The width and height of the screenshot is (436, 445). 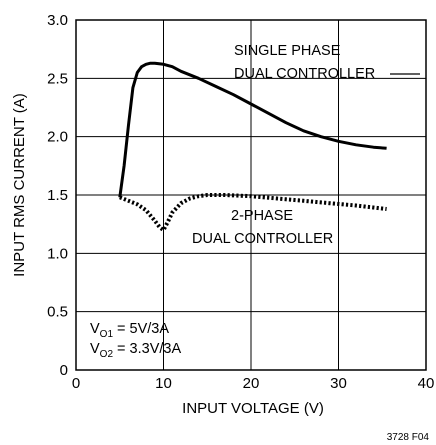 I want to click on x-tick-label: 30, so click(x=338, y=383).